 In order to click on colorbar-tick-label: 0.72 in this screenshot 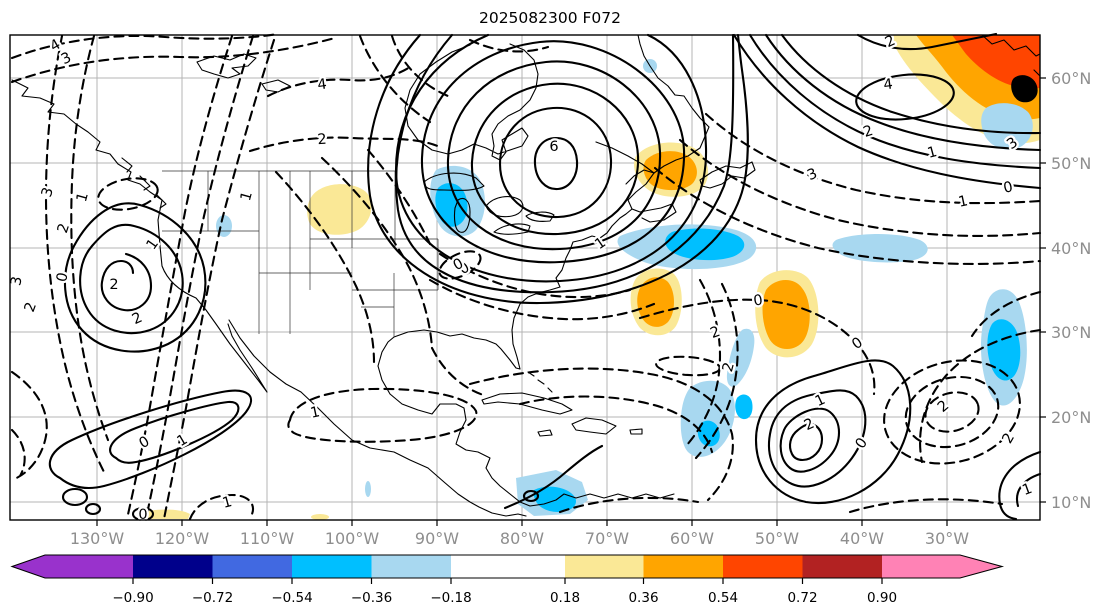, I will do `click(802, 598)`.